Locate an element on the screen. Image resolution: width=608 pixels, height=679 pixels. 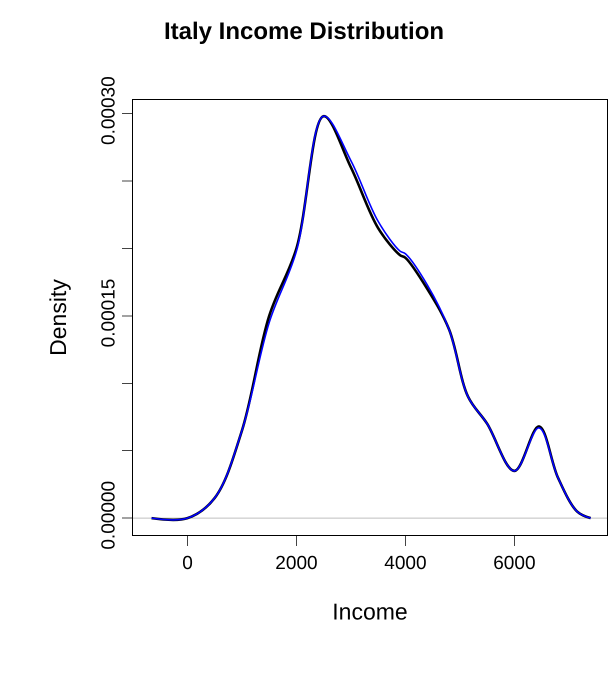
chart-title: Italy Income Distribution is located at coordinates (304, 31).